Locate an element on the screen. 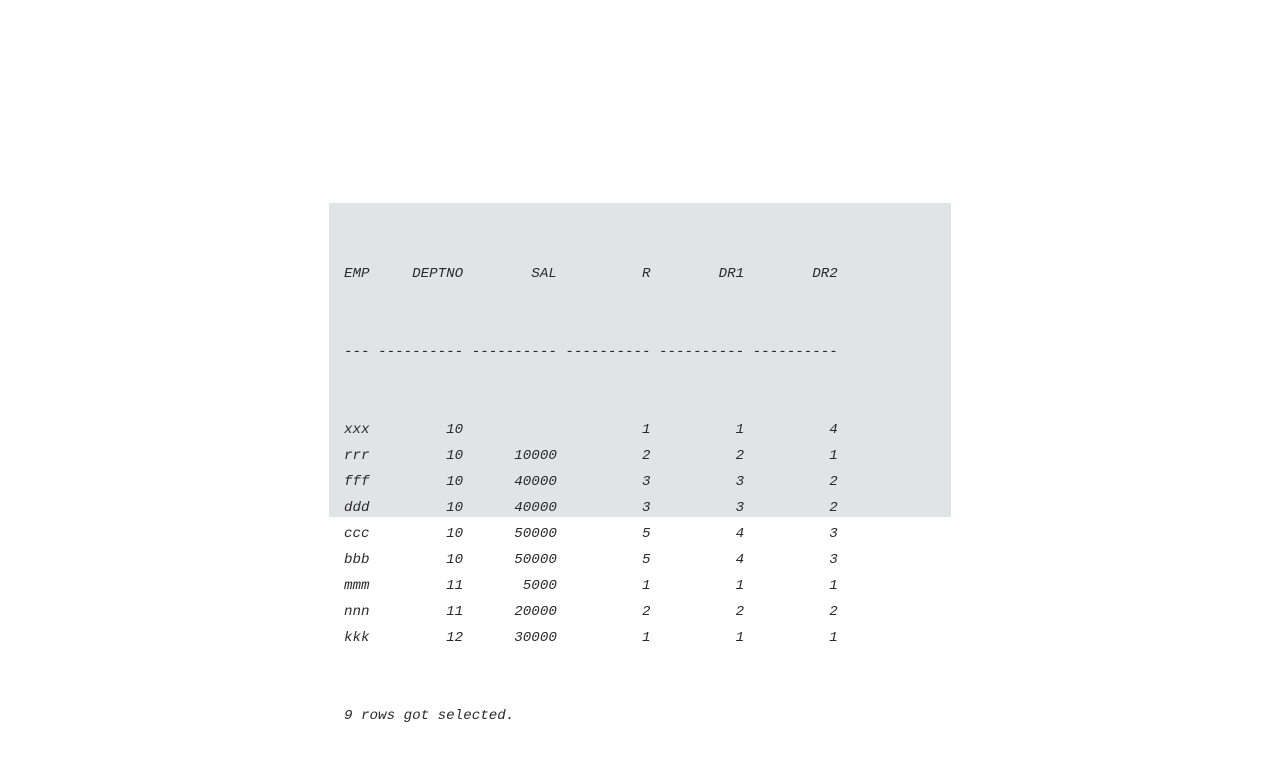  result-row: bbb 10 50000 5 4 3 is located at coordinates (591, 560).